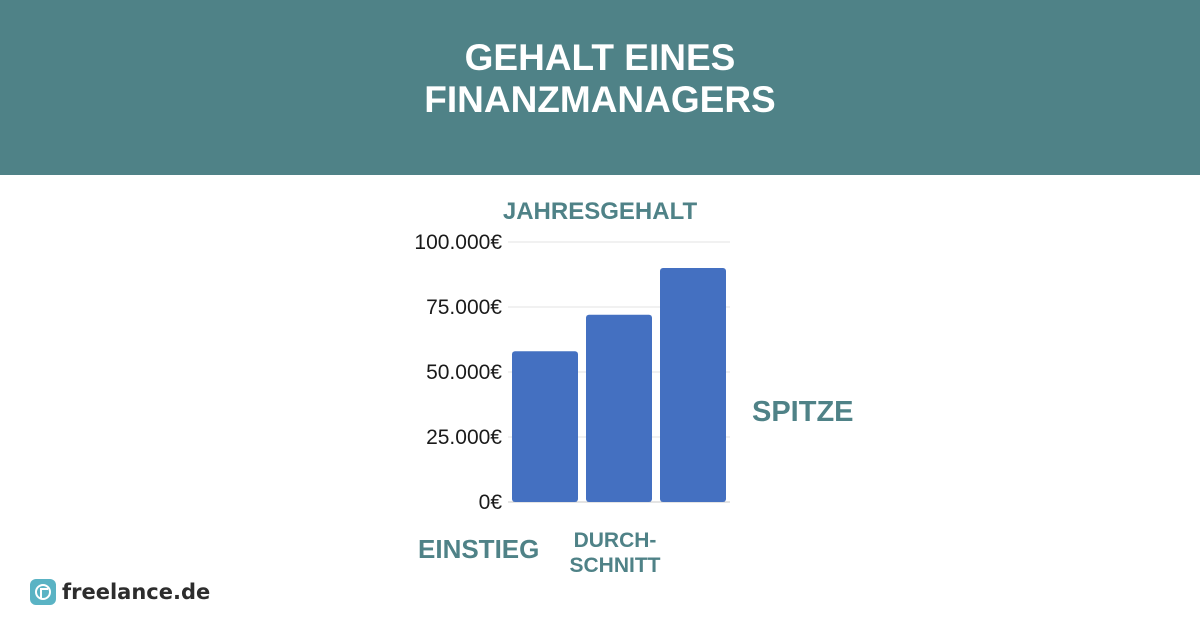 This screenshot has height=628, width=1200. I want to click on brand-name: freelance.de, so click(136, 592).